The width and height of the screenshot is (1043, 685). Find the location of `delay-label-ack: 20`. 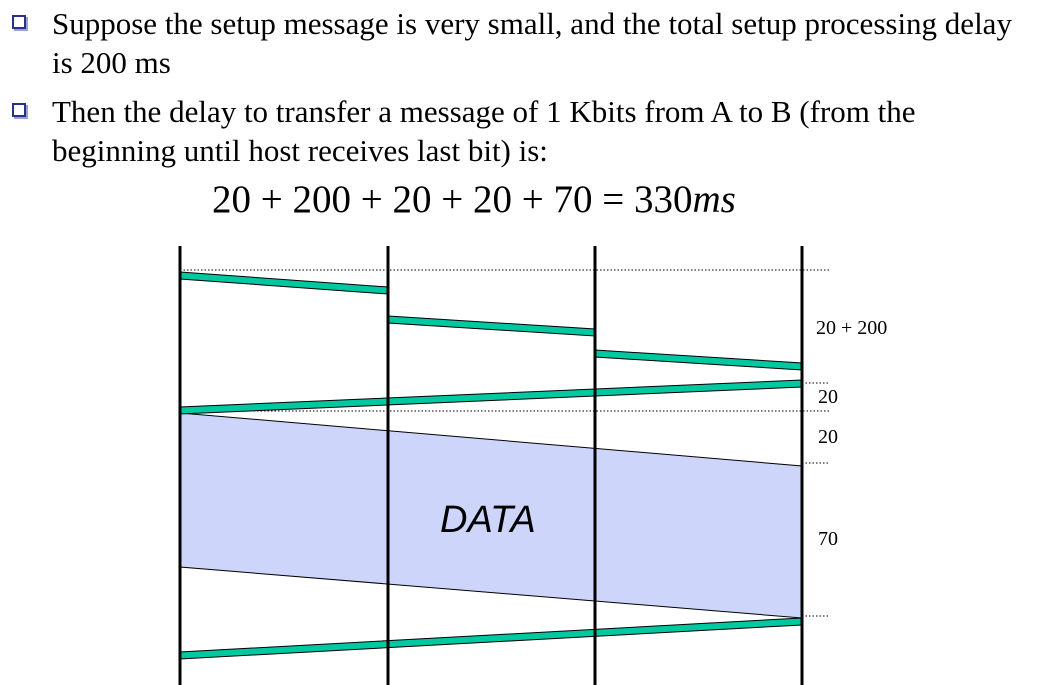

delay-label-ack: 20 is located at coordinates (828, 397).